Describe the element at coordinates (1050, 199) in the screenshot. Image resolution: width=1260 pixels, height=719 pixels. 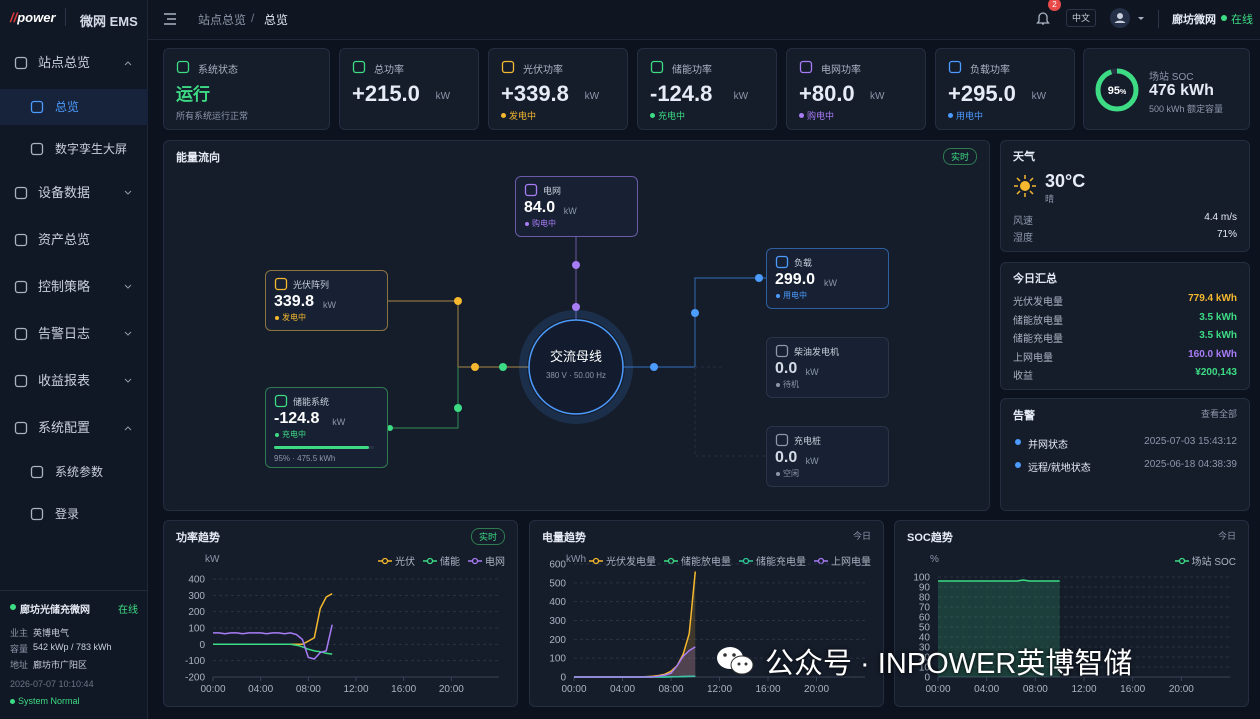
I see `sky: 晴` at that location.